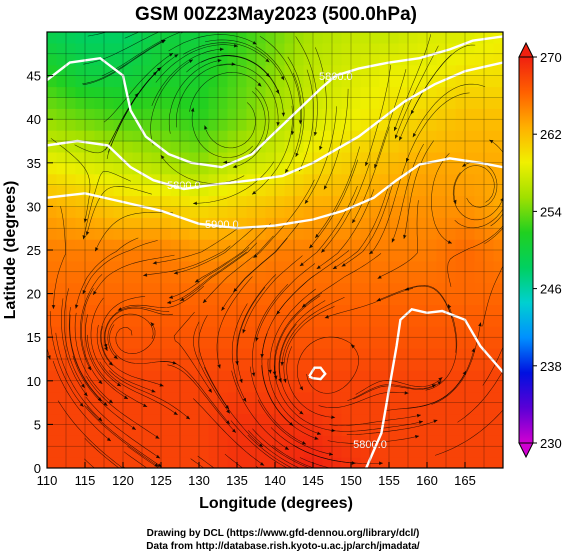  What do you see at coordinates (540, 250) in the screenshot?
I see `colorbar: 230 238 246 254 262 270` at bounding box center [540, 250].